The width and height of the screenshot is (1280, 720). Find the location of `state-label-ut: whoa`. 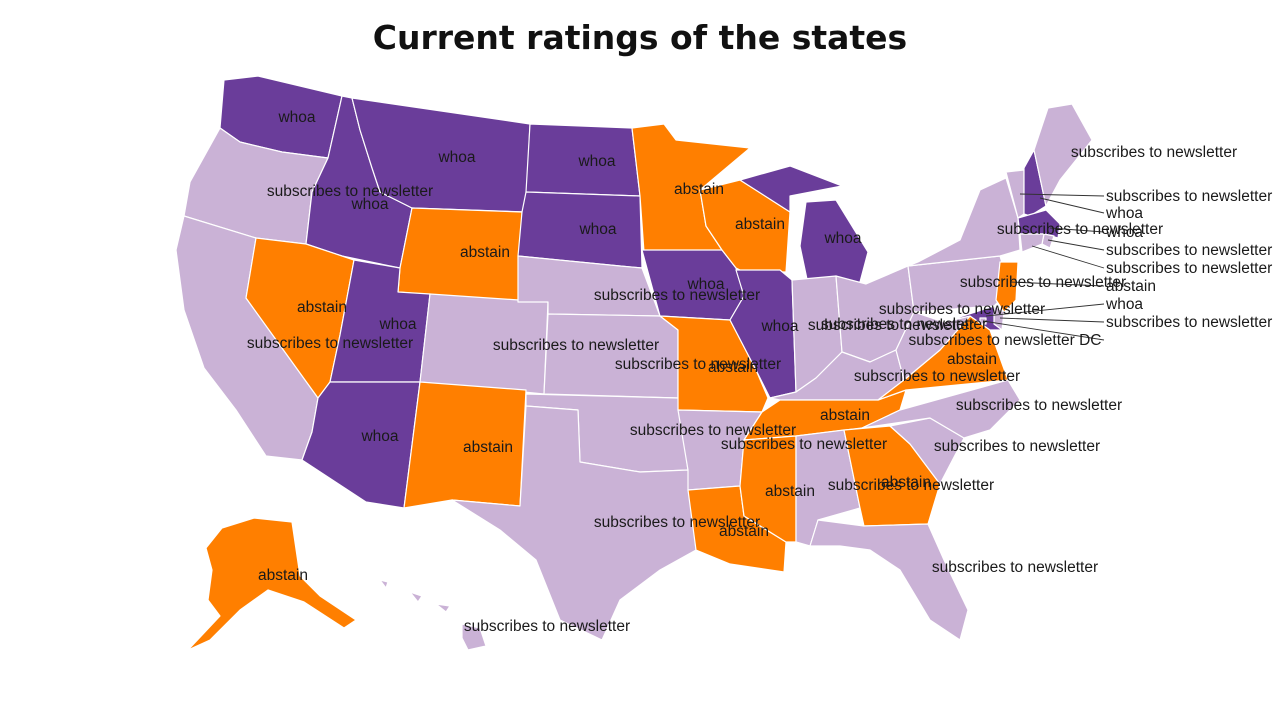

state-label-ut: whoa is located at coordinates (397, 324).